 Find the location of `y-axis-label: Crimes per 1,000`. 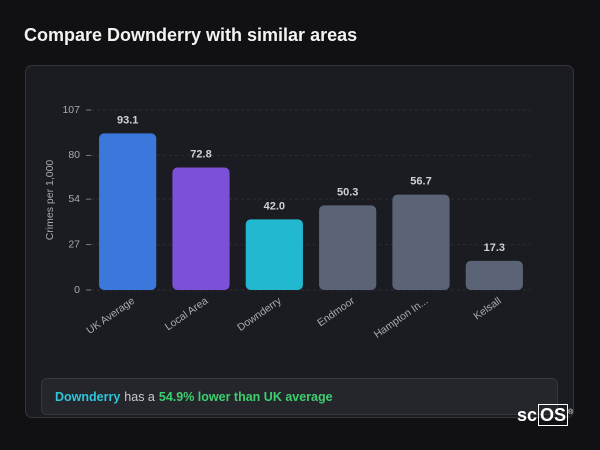

y-axis-label: Crimes per 1,000 is located at coordinates (50, 200).